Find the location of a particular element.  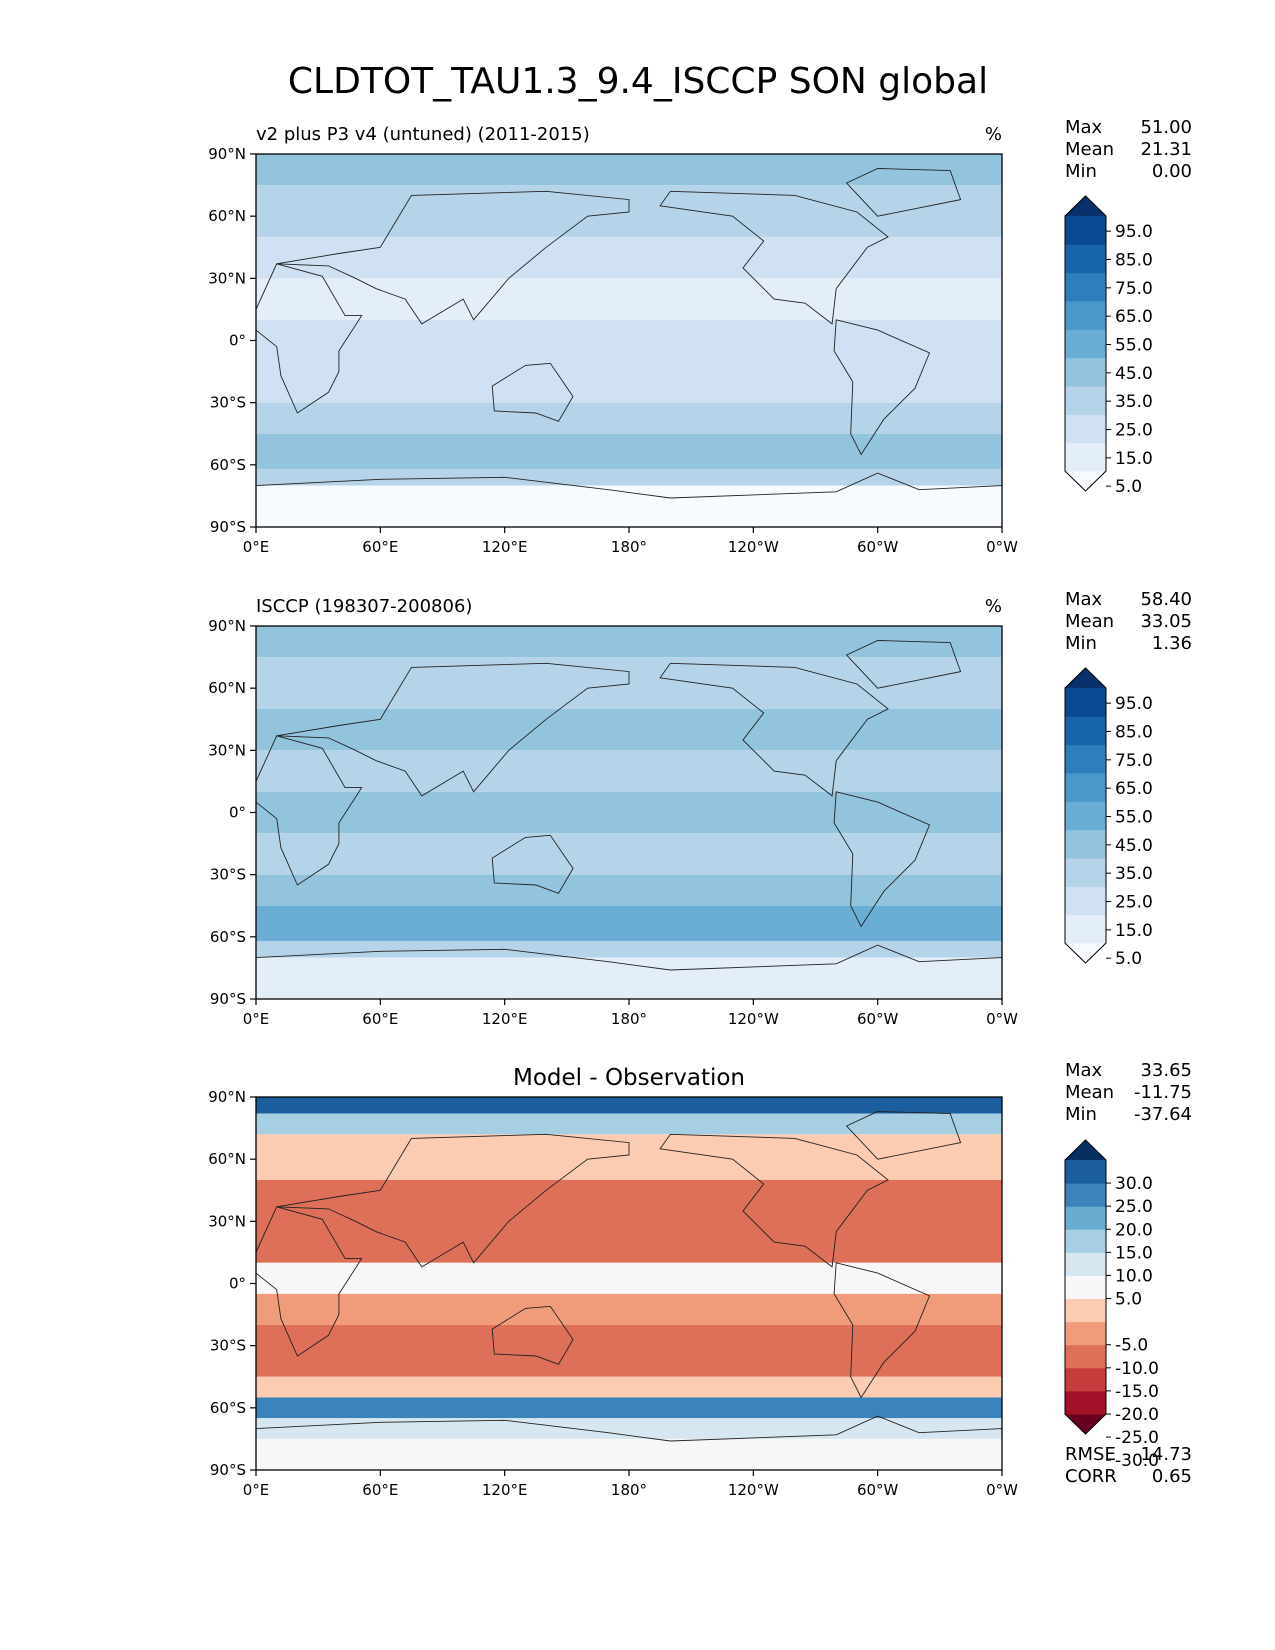

colorbar-outline is located at coordinates (1085, 815).